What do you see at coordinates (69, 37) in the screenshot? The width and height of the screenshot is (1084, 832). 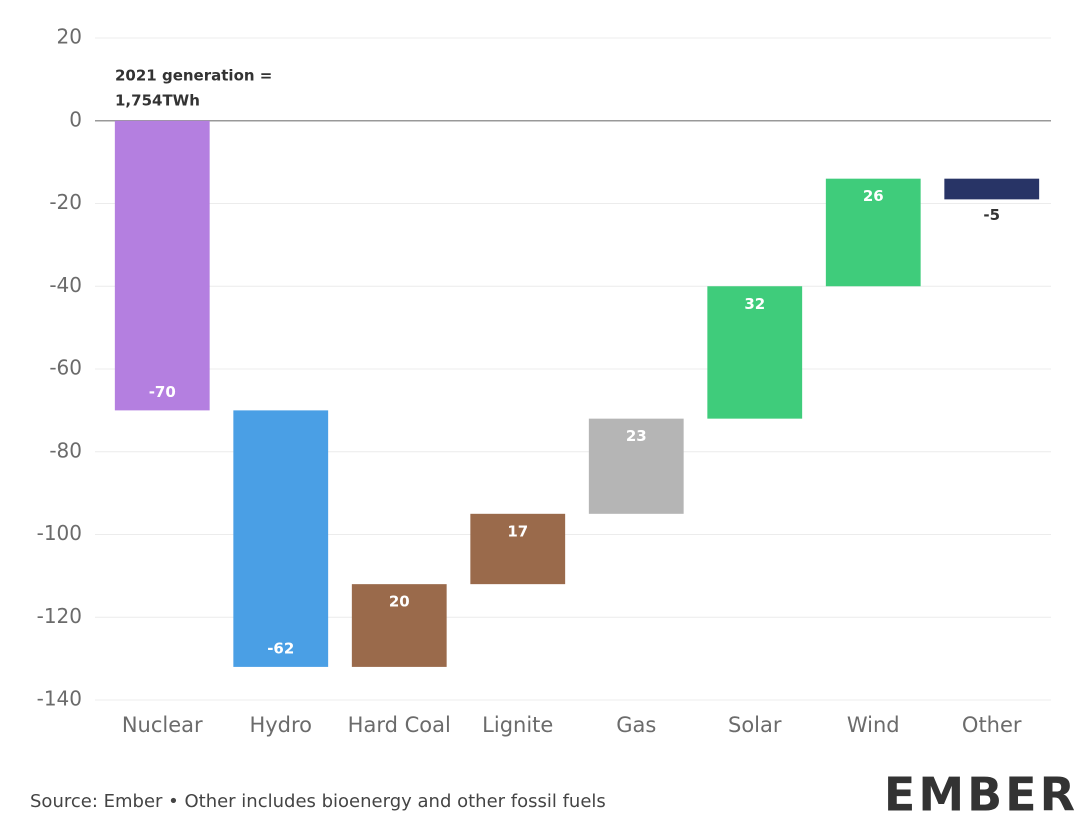 I see `y-tick-label: 20` at bounding box center [69, 37].